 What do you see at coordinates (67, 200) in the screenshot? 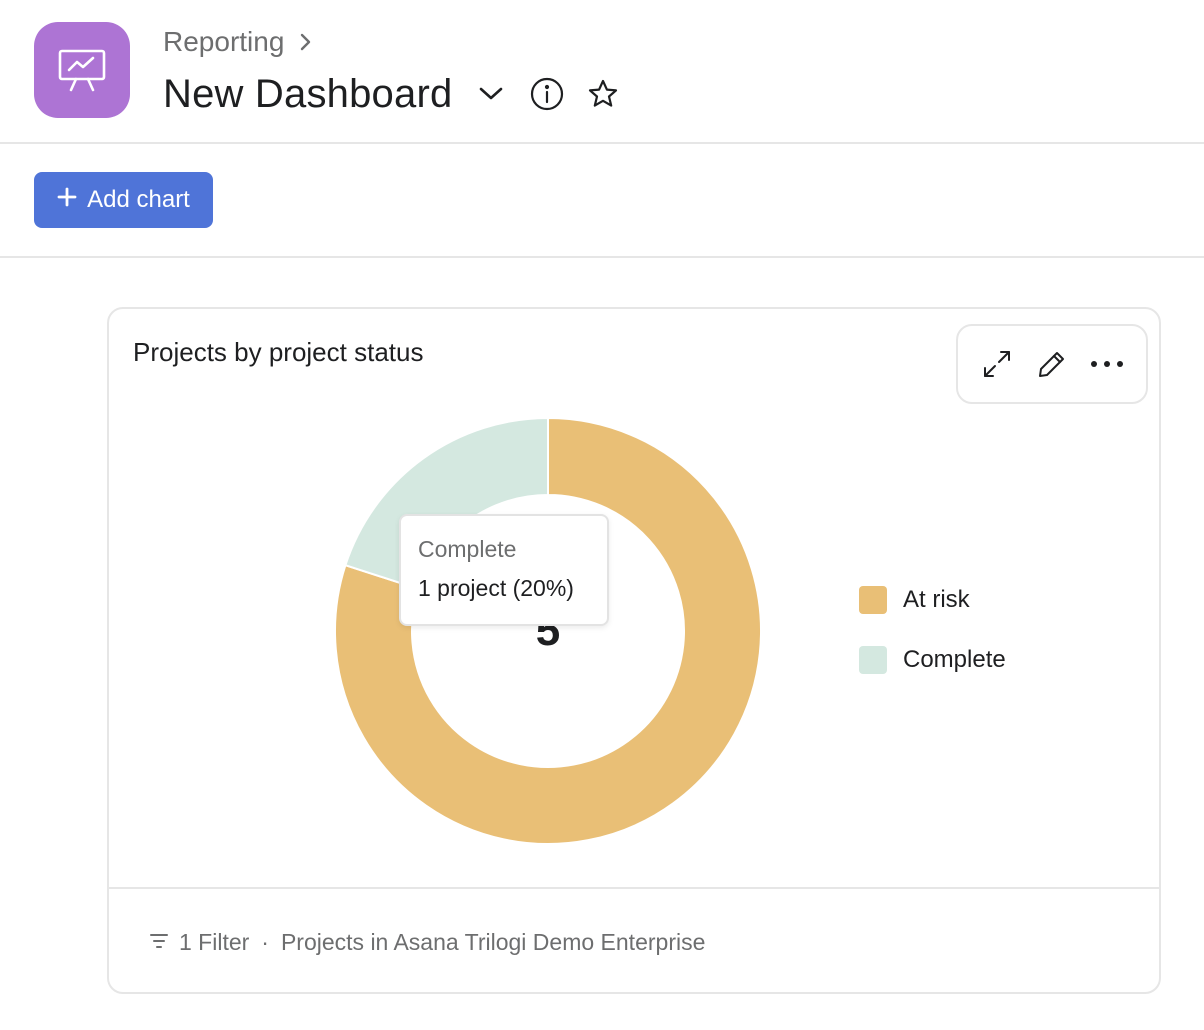
I see `plus-icon` at bounding box center [67, 200].